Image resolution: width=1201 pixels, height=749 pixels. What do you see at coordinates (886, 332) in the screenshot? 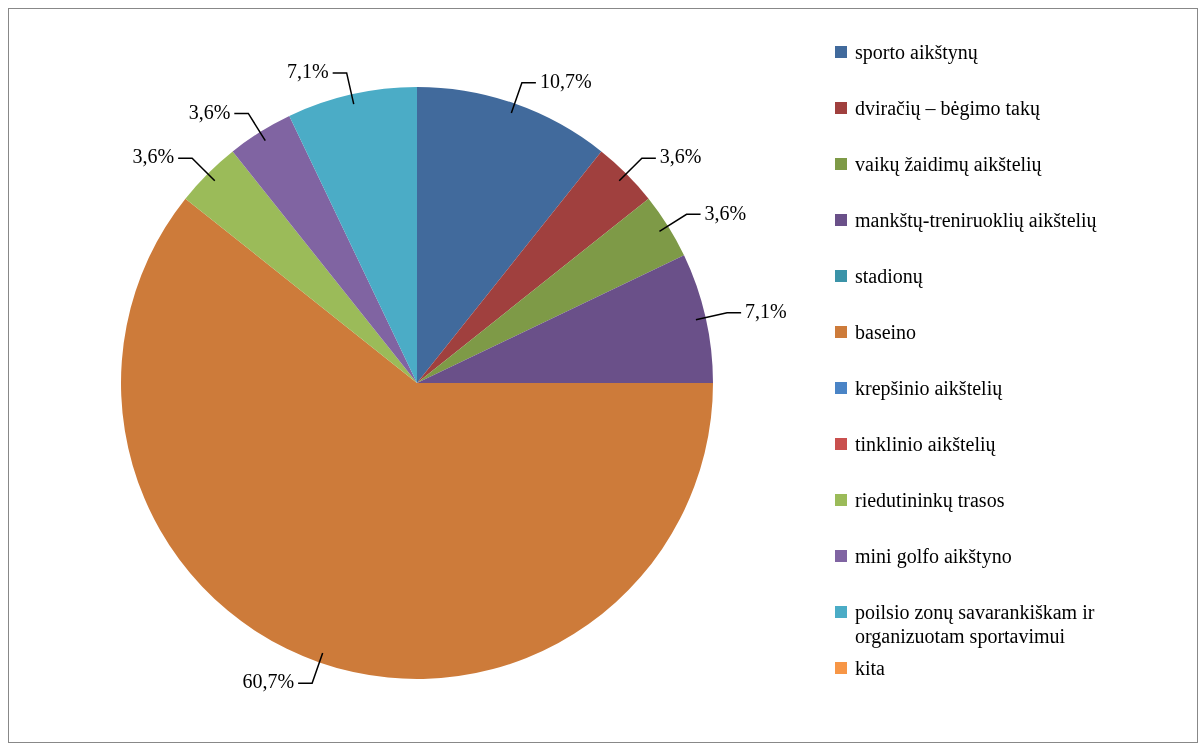
I see `legend-label: baseino` at bounding box center [886, 332].